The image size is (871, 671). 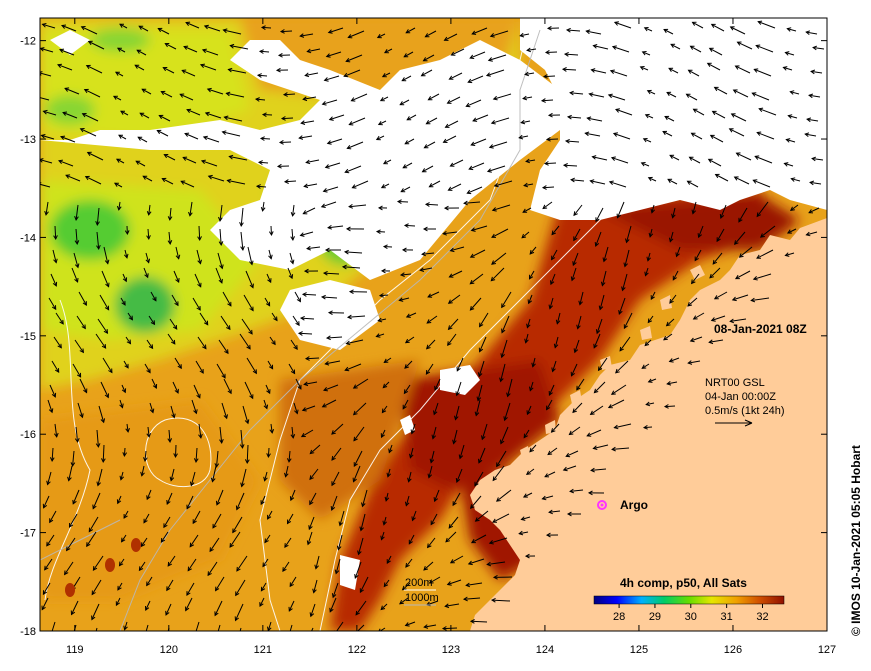 I want to click on contour-200m-label: 200m, so click(x=419, y=583).